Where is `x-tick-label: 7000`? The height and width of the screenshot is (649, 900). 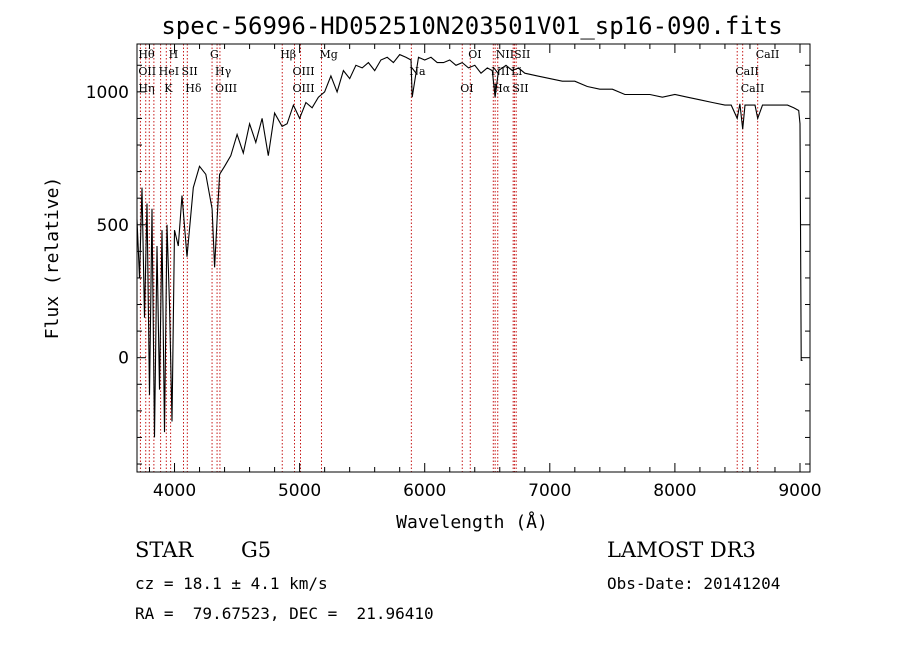
x-tick-label: 7000 is located at coordinates (549, 491).